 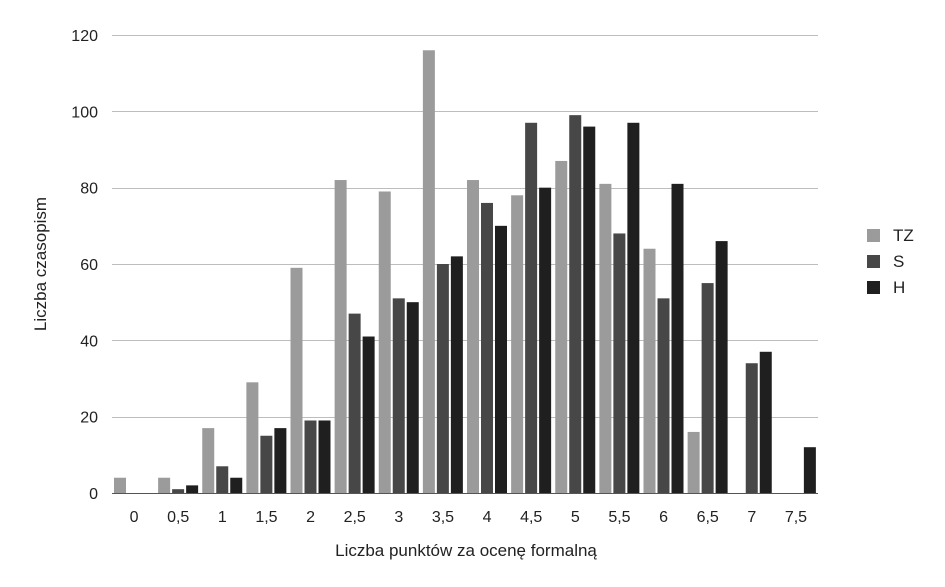 I want to click on x-tick-label: 2,5, so click(x=355, y=517).